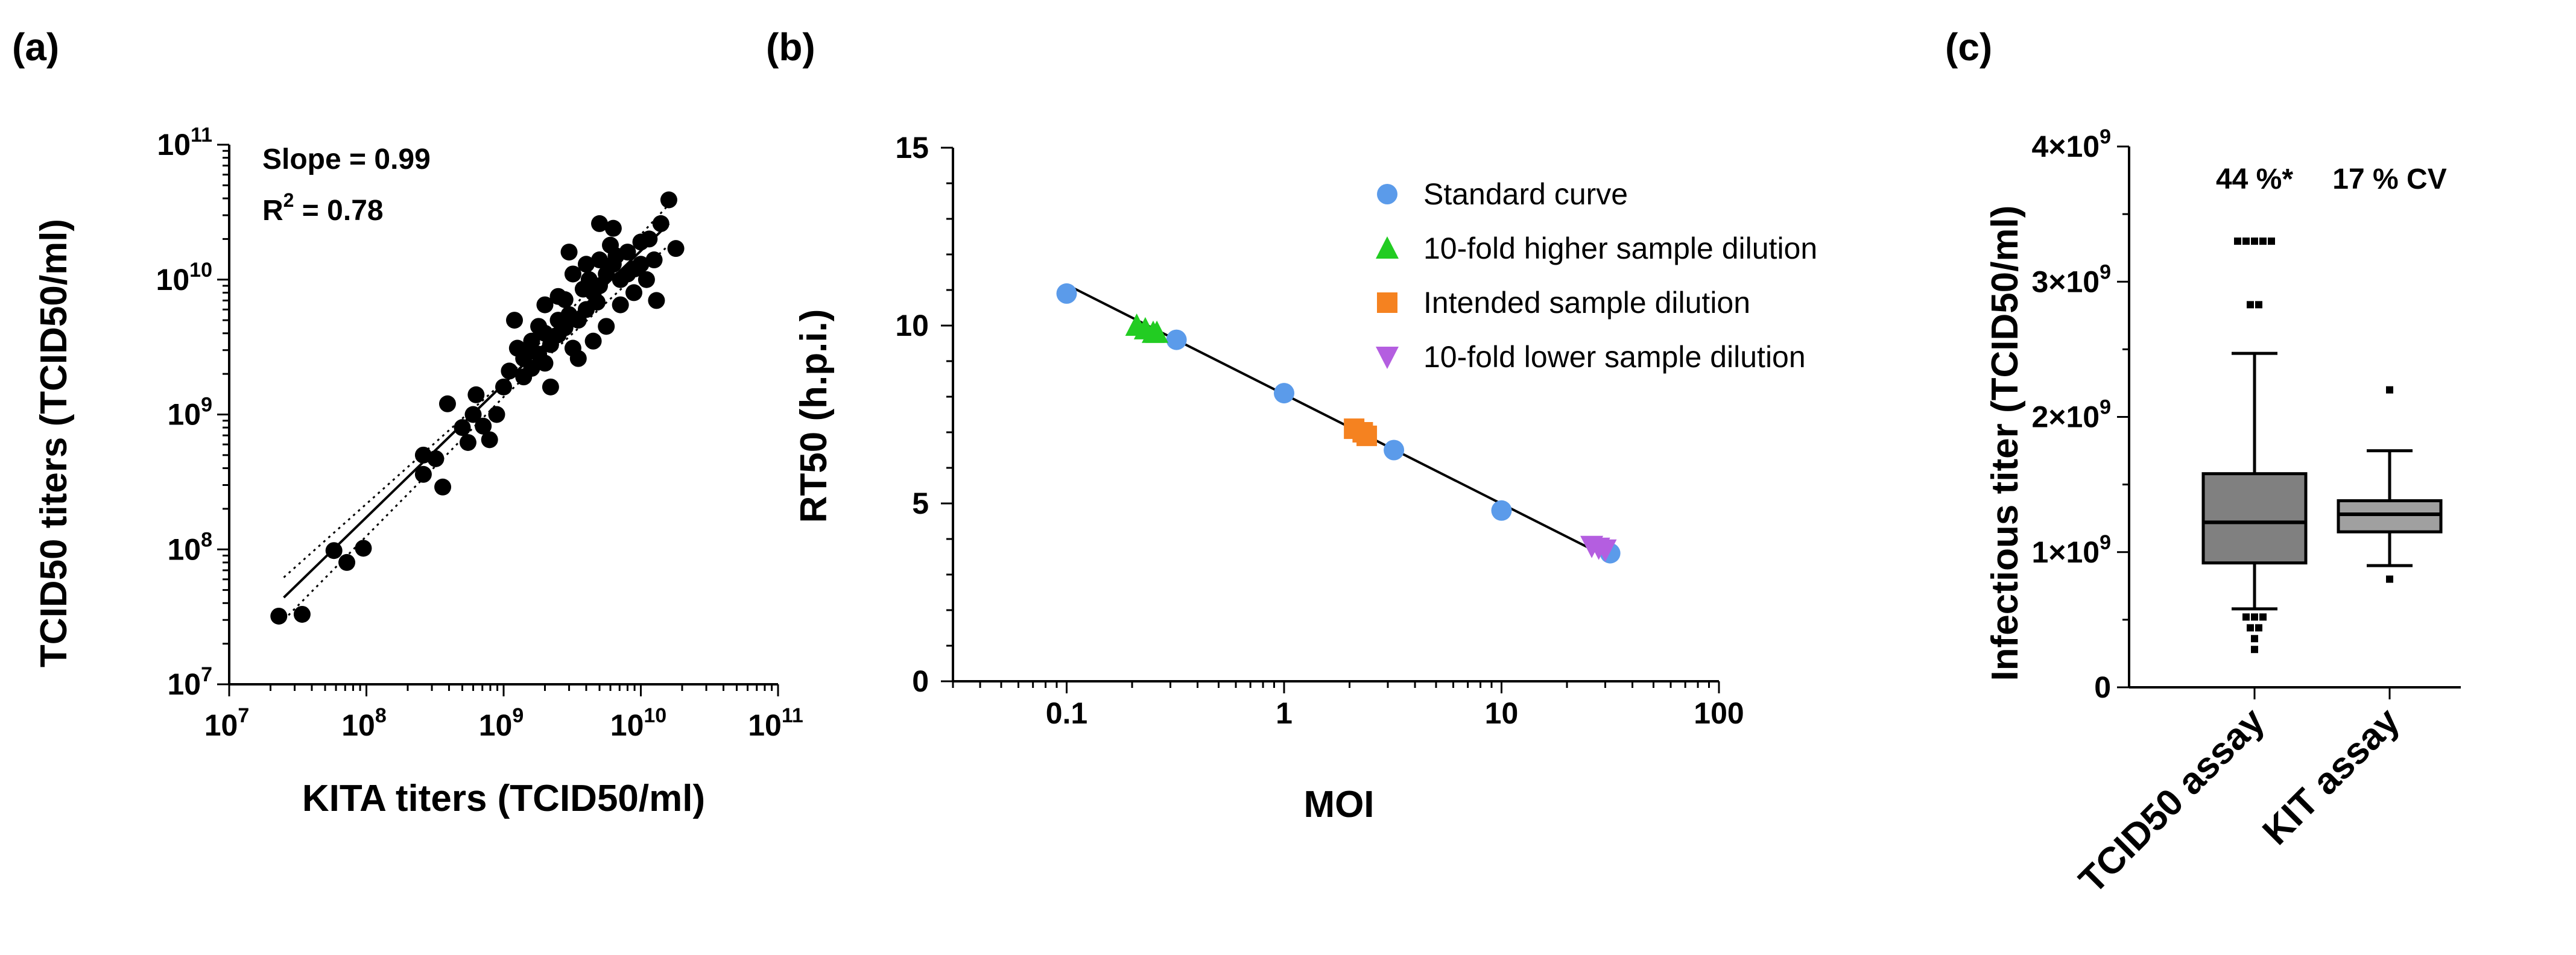 This screenshot has height=955, width=2576. I want to click on panel-b-y-axis-title: RT50 (h.p.i.), so click(814, 416).